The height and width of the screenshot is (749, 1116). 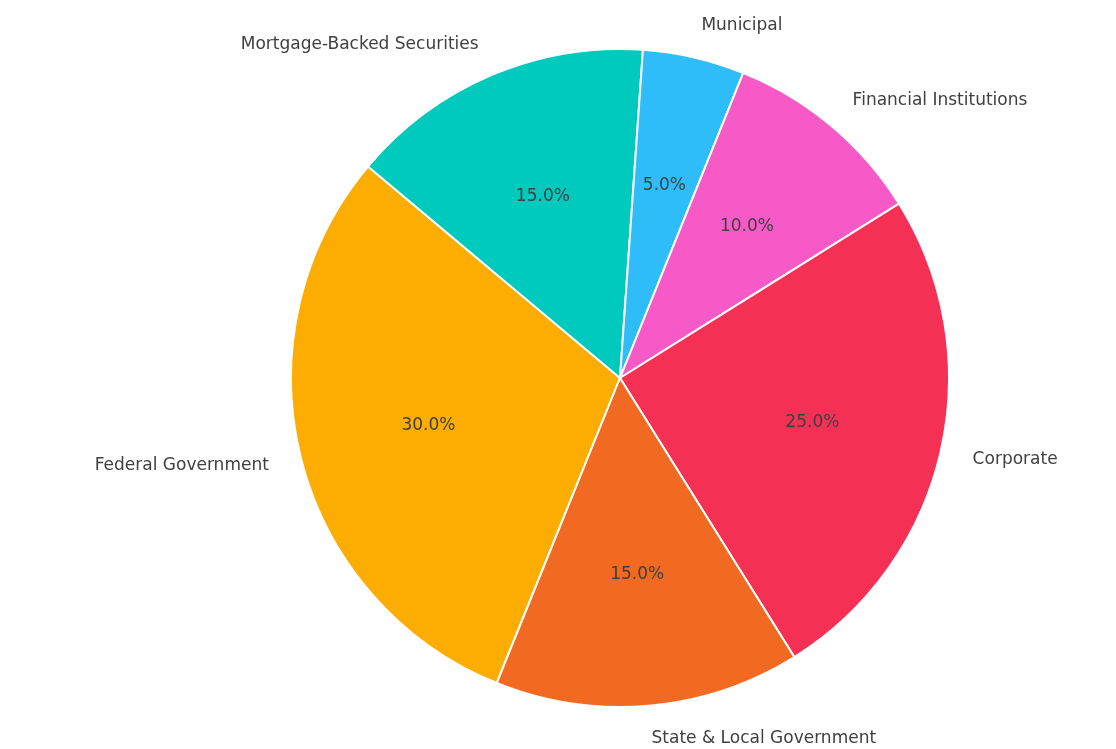 What do you see at coordinates (812, 420) in the screenshot?
I see `data-label: 25.0%` at bounding box center [812, 420].